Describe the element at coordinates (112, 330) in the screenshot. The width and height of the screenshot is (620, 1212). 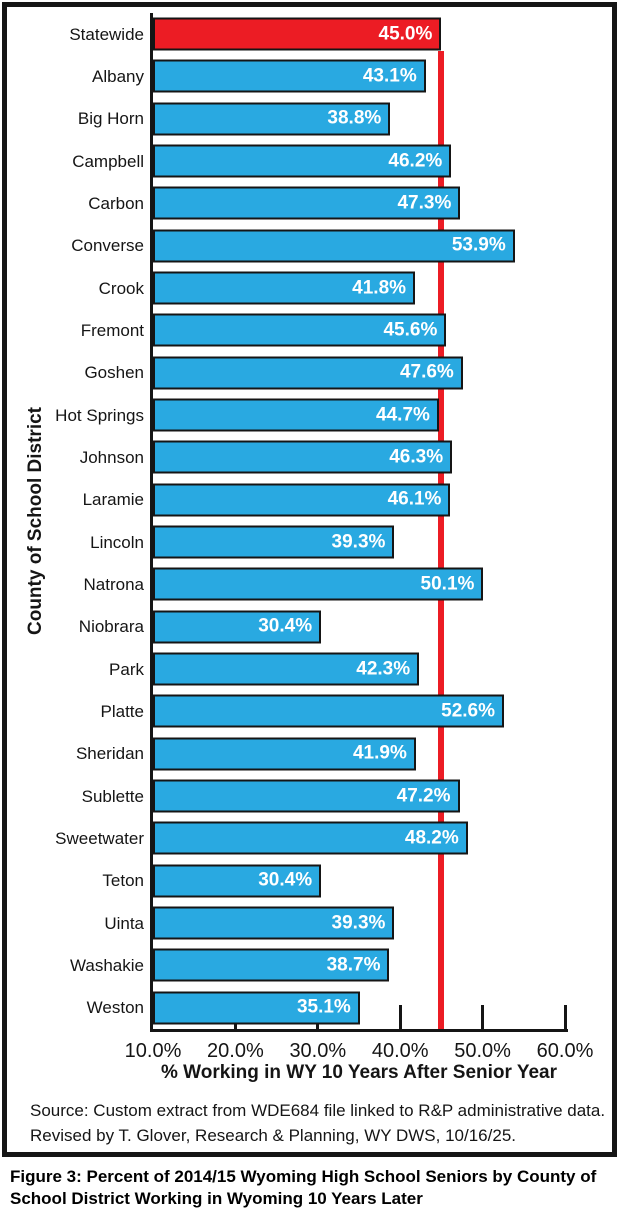
I see `category-label: Fremont` at that location.